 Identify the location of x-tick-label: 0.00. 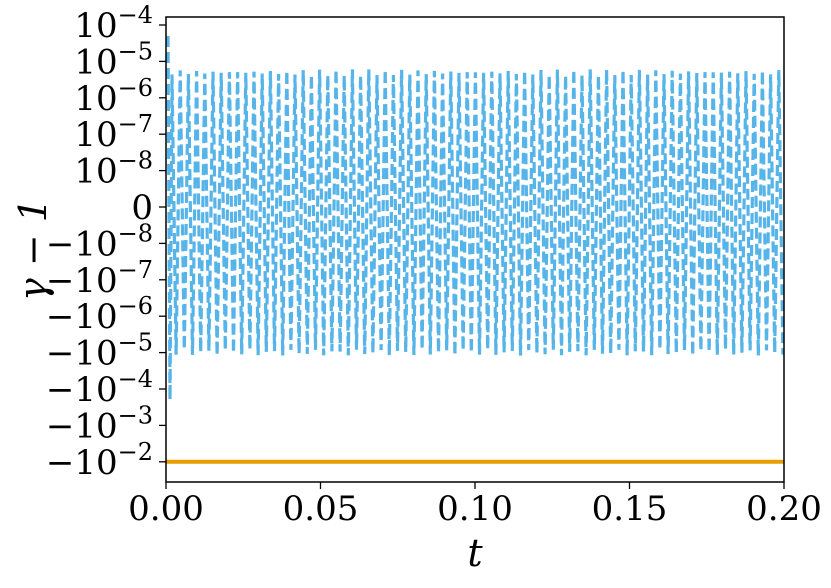
(166, 509).